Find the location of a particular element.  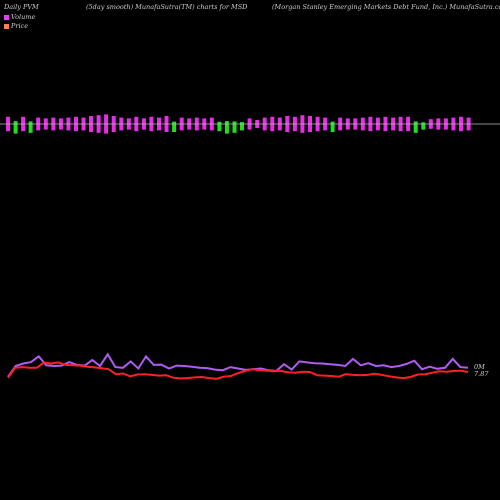

header-left: Daily PVM is located at coordinates (21, 7).